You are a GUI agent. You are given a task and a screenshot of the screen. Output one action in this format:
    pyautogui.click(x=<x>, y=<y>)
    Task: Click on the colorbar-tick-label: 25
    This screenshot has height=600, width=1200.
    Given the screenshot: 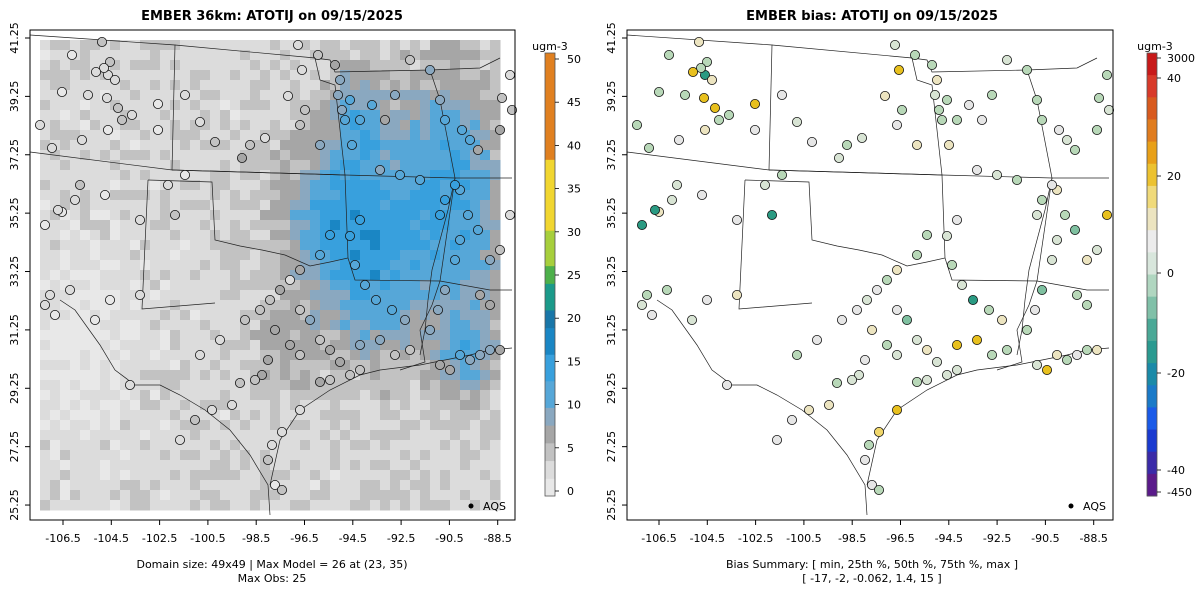 What is the action you would take?
    pyautogui.click(x=574, y=275)
    